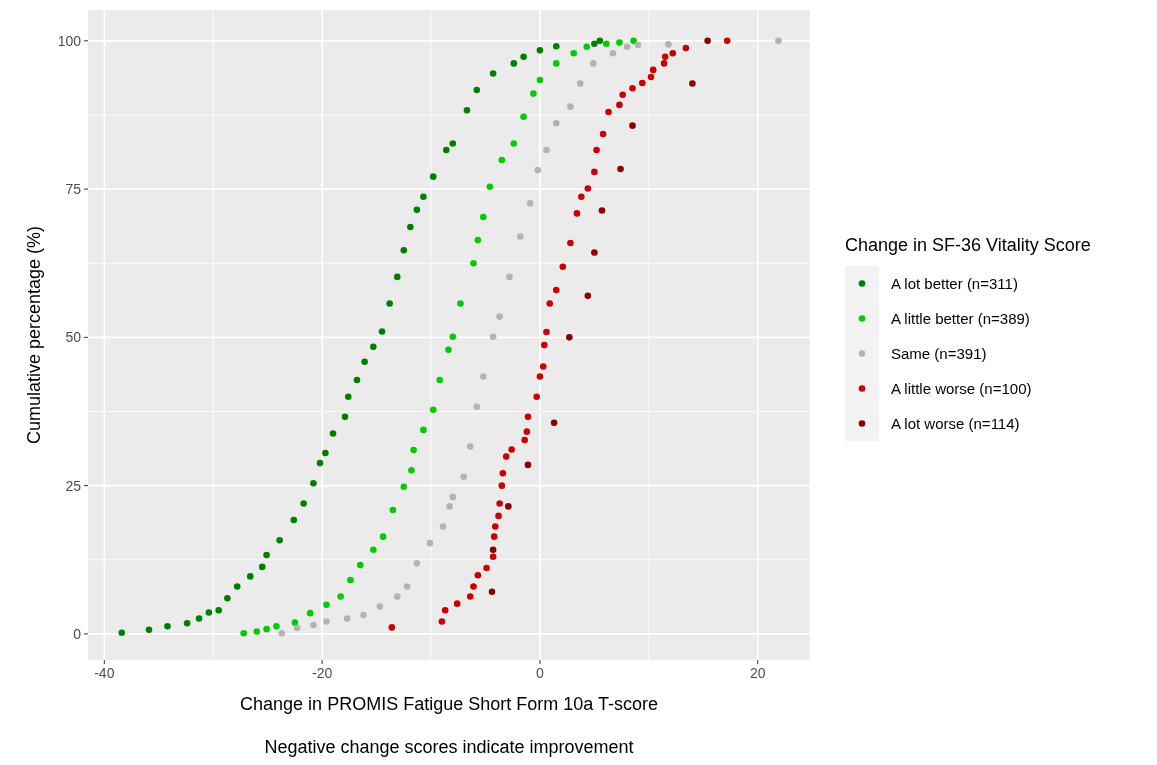 This screenshot has width=1157, height=765. What do you see at coordinates (939, 353) in the screenshot?
I see `legend-label: Same (n=391)` at bounding box center [939, 353].